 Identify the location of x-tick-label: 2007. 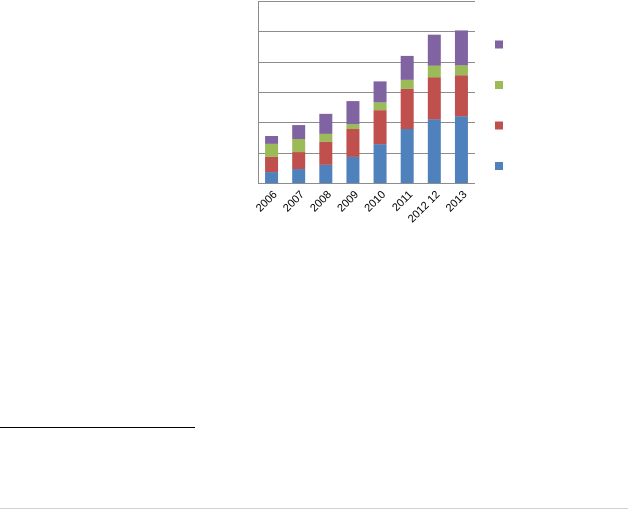
(294, 202).